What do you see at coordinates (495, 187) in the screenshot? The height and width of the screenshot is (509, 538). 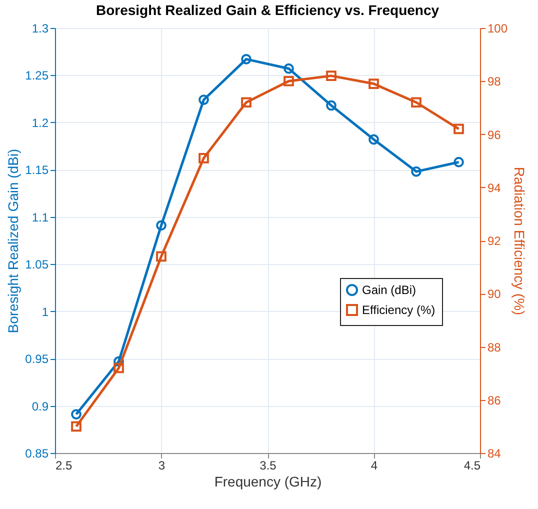 I see `y2-tick-label: 94` at bounding box center [495, 187].